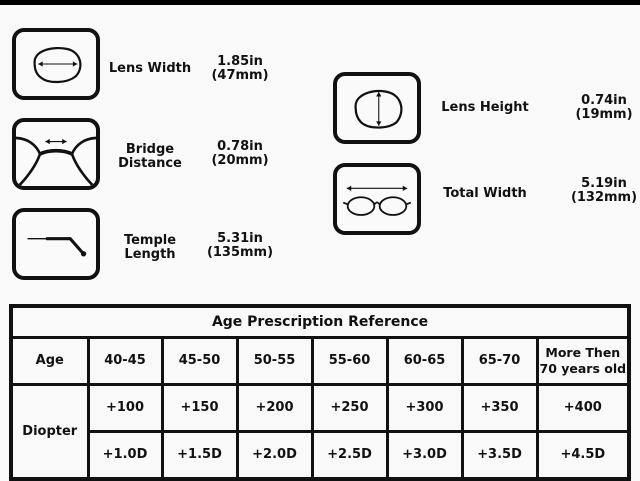 This screenshot has height=481, width=640. I want to click on diopter-label: Diopter, so click(49, 432).